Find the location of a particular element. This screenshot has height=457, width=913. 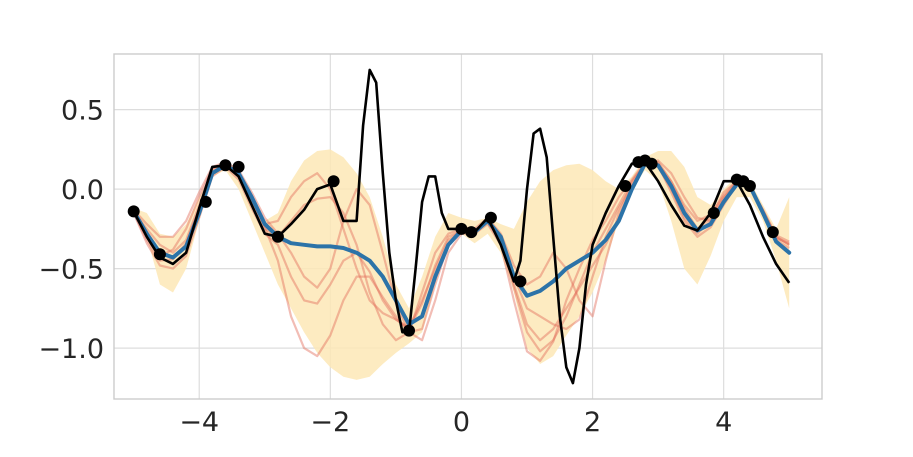

y-tick-label-3: −1.0 is located at coordinates (71, 349).